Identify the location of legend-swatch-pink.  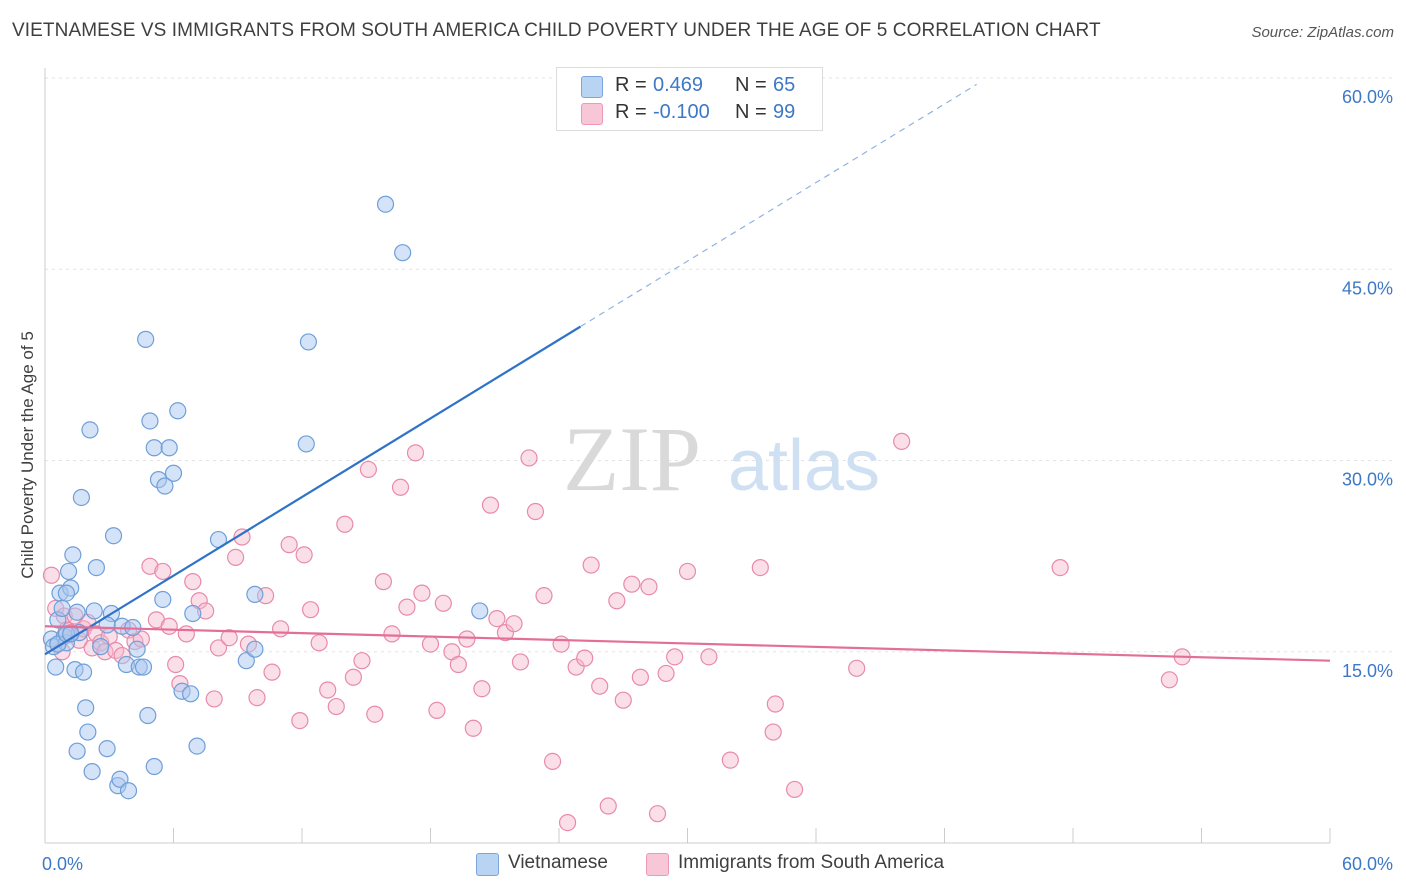
(592, 114).